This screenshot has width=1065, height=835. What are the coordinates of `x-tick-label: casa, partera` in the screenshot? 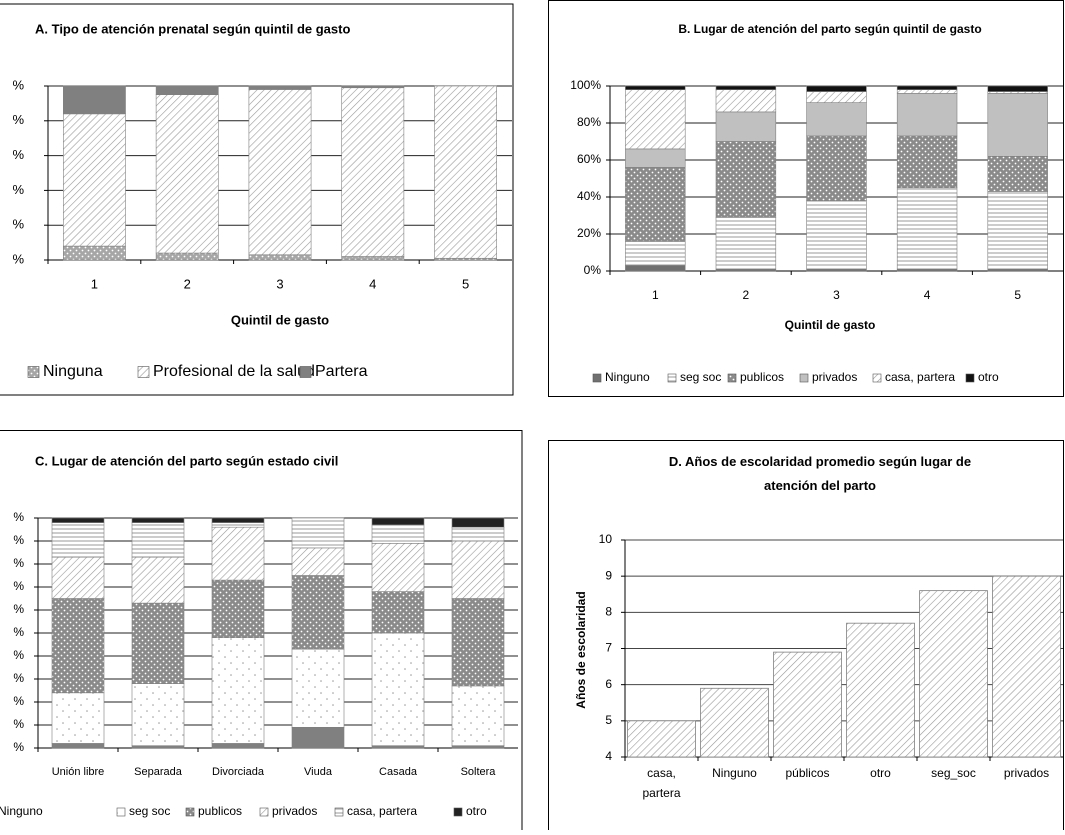 It's located at (661, 783).